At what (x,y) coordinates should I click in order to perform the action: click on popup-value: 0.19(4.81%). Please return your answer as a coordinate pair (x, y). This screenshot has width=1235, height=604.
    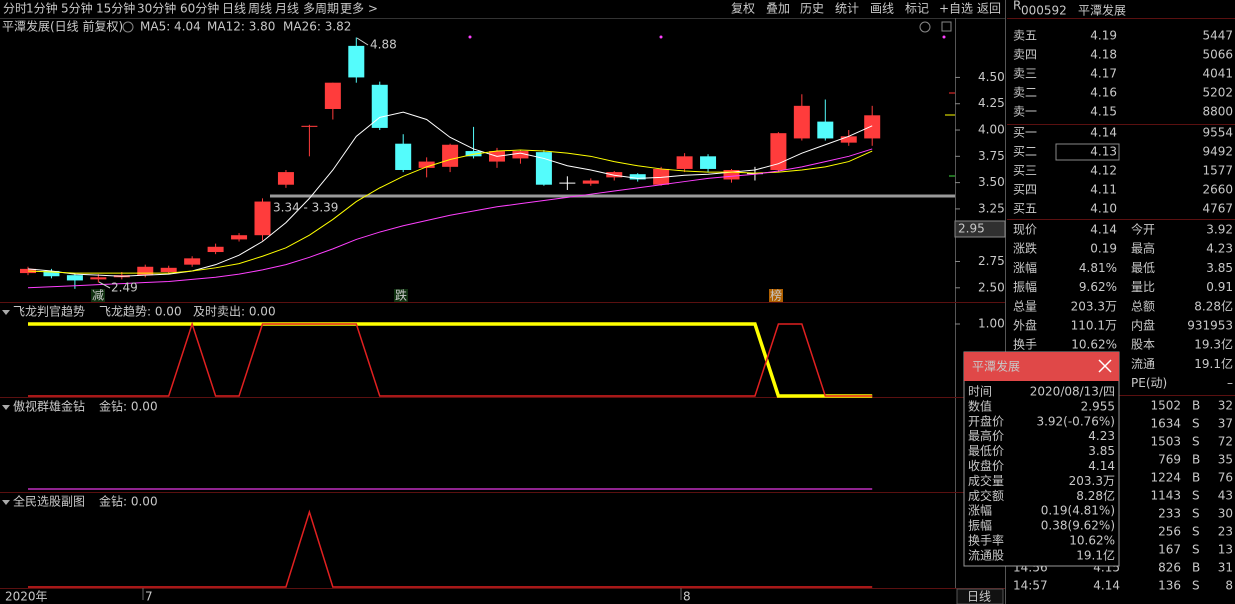
    Looking at the image, I should click on (1078, 511).